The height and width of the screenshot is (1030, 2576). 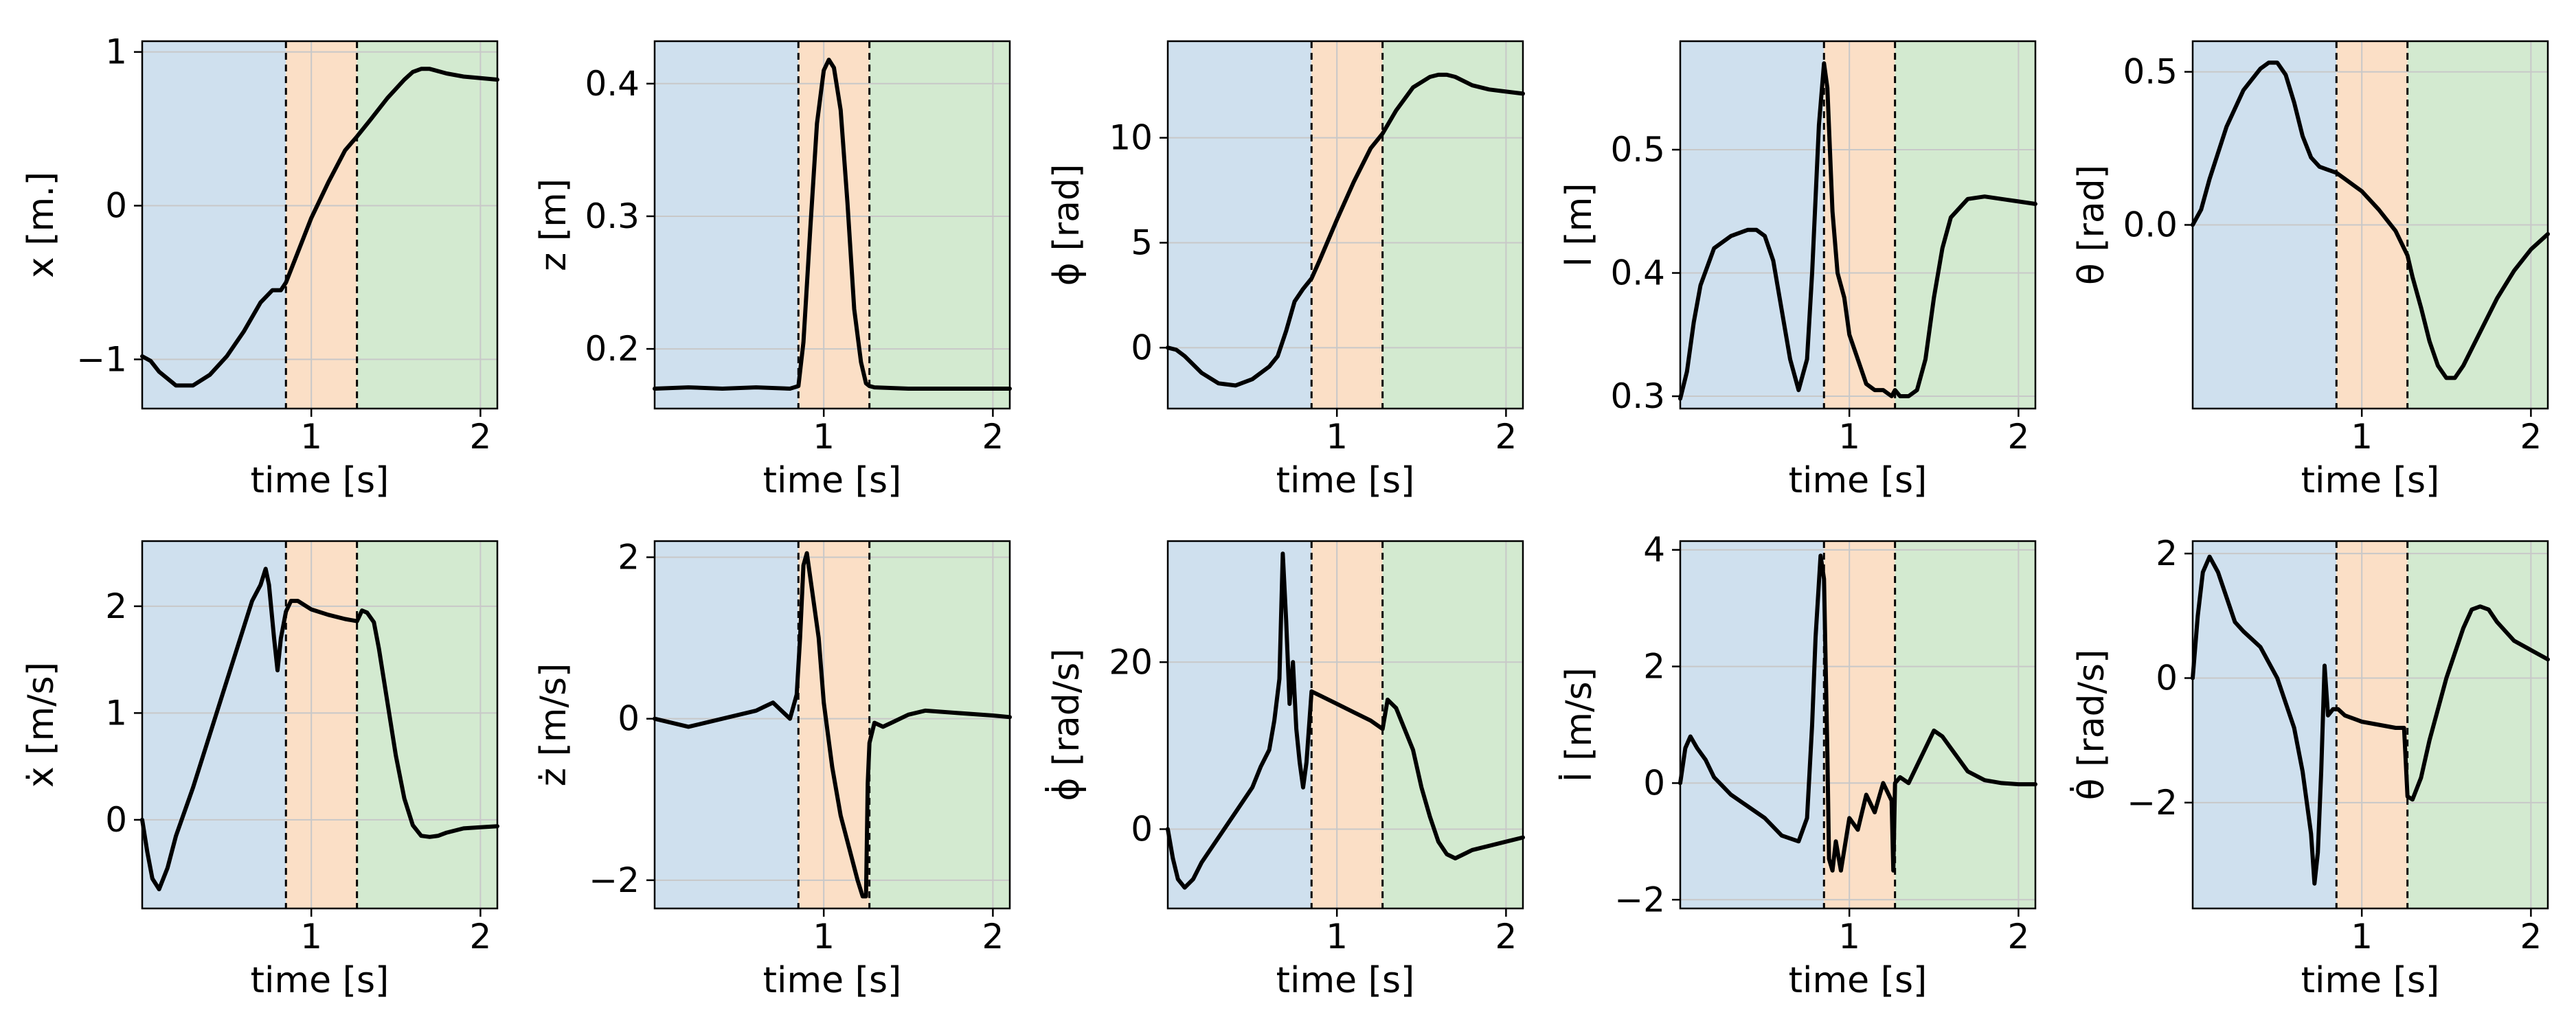 What do you see at coordinates (1142, 242) in the screenshot?
I see `y-tick-label: 5` at bounding box center [1142, 242].